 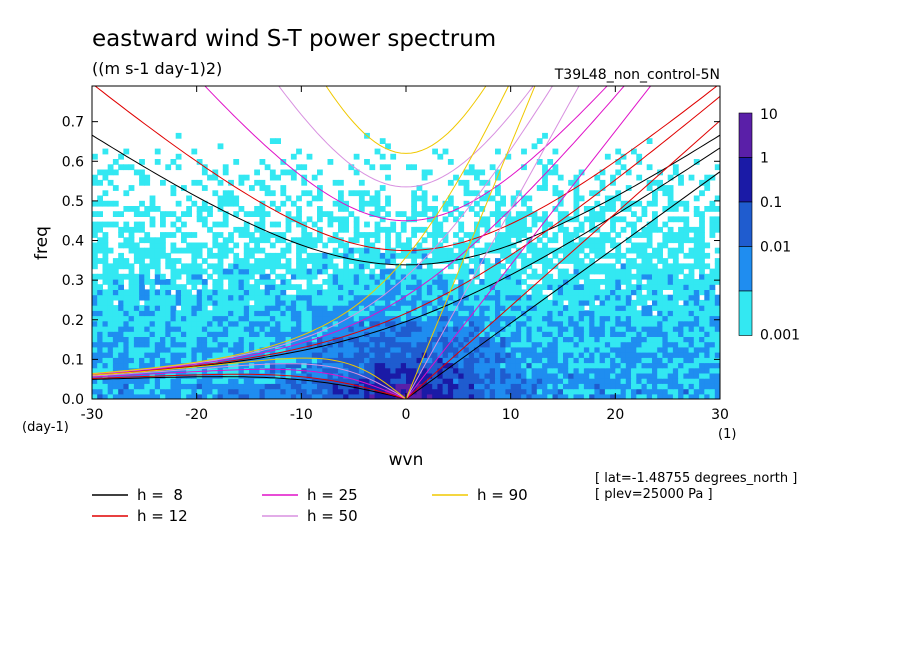 I want to click on colorbar-level-label: 1, so click(x=764, y=159).